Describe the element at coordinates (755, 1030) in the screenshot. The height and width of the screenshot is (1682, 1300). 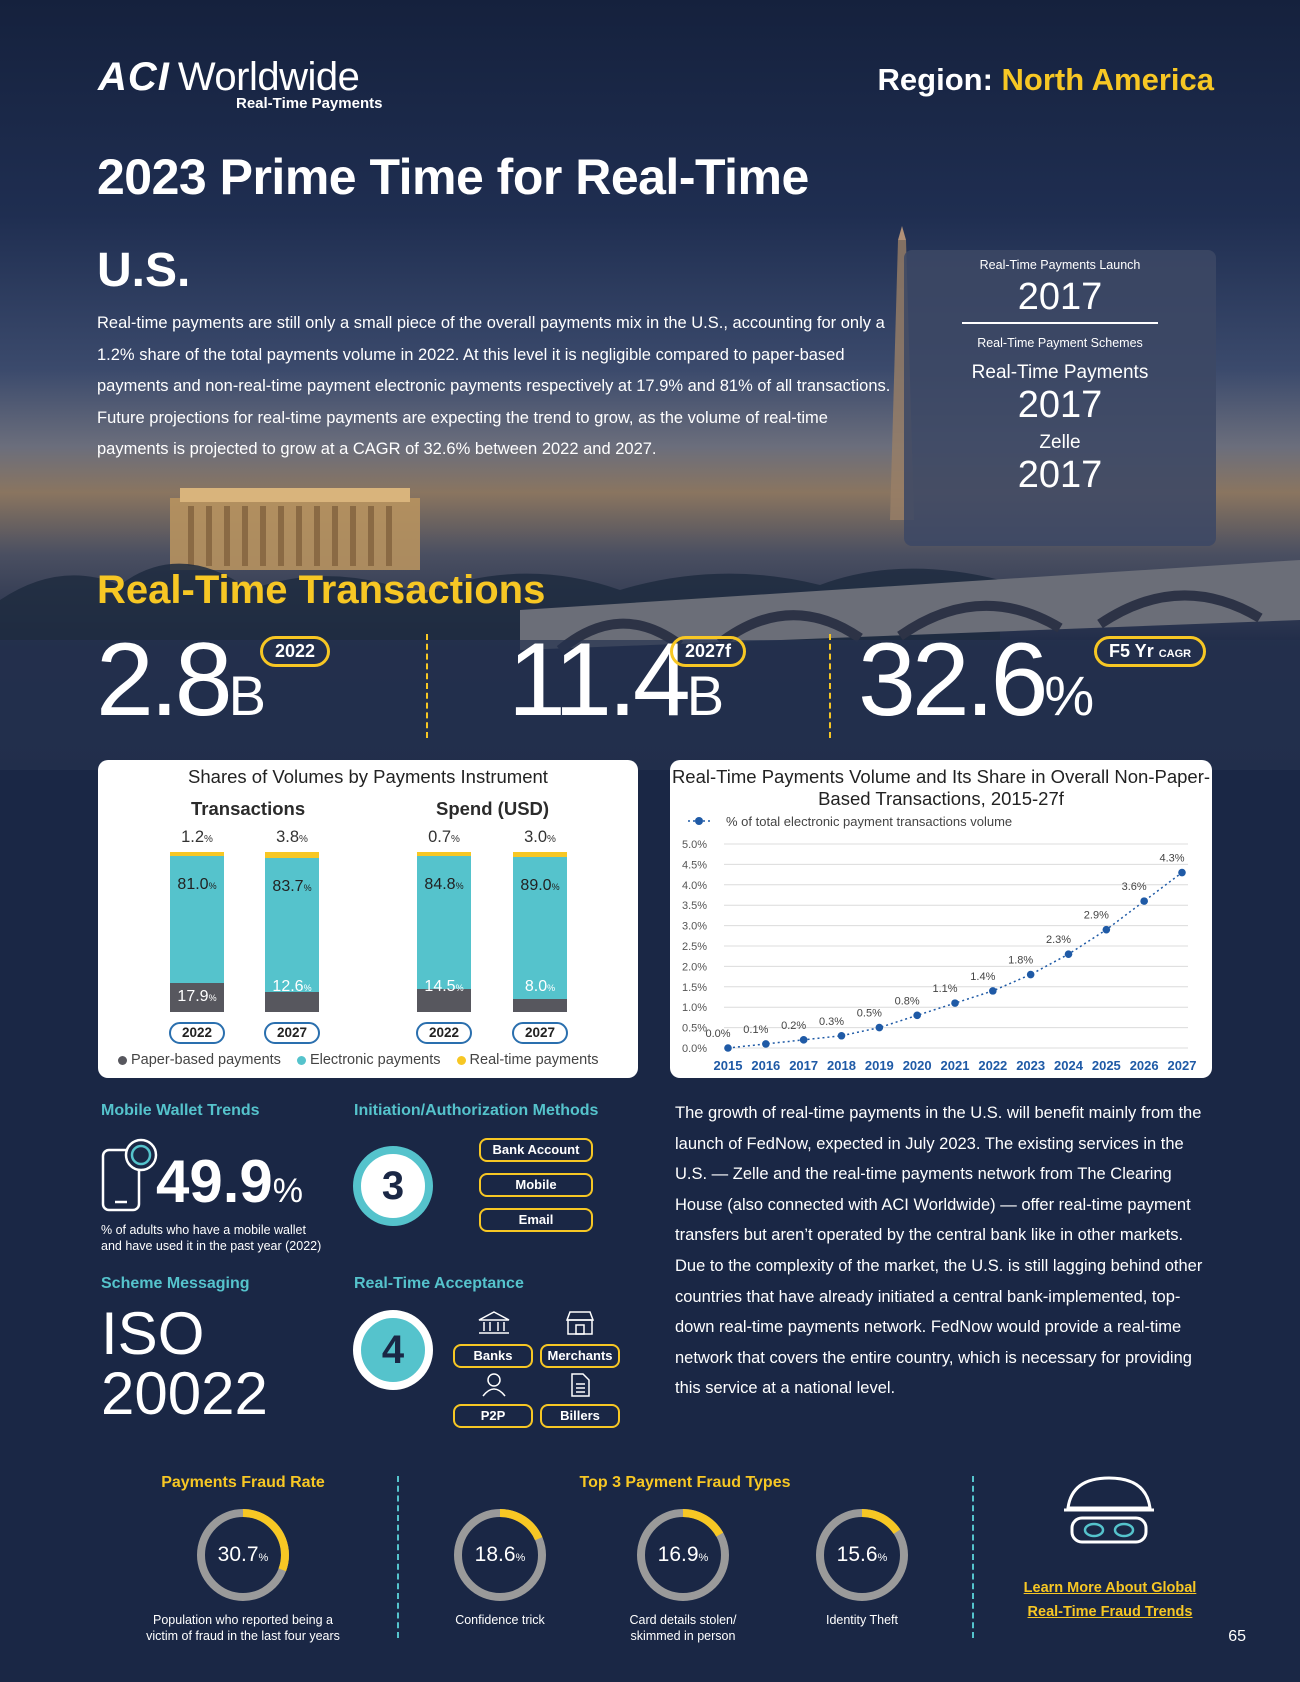
I see `data-label: 0.1%` at that location.